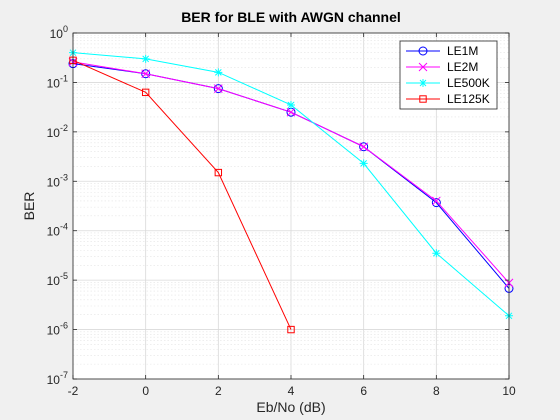 This screenshot has height=420, width=560. What do you see at coordinates (57, 131) in the screenshot?
I see `y-tick-label: 10⁻²` at bounding box center [57, 131].